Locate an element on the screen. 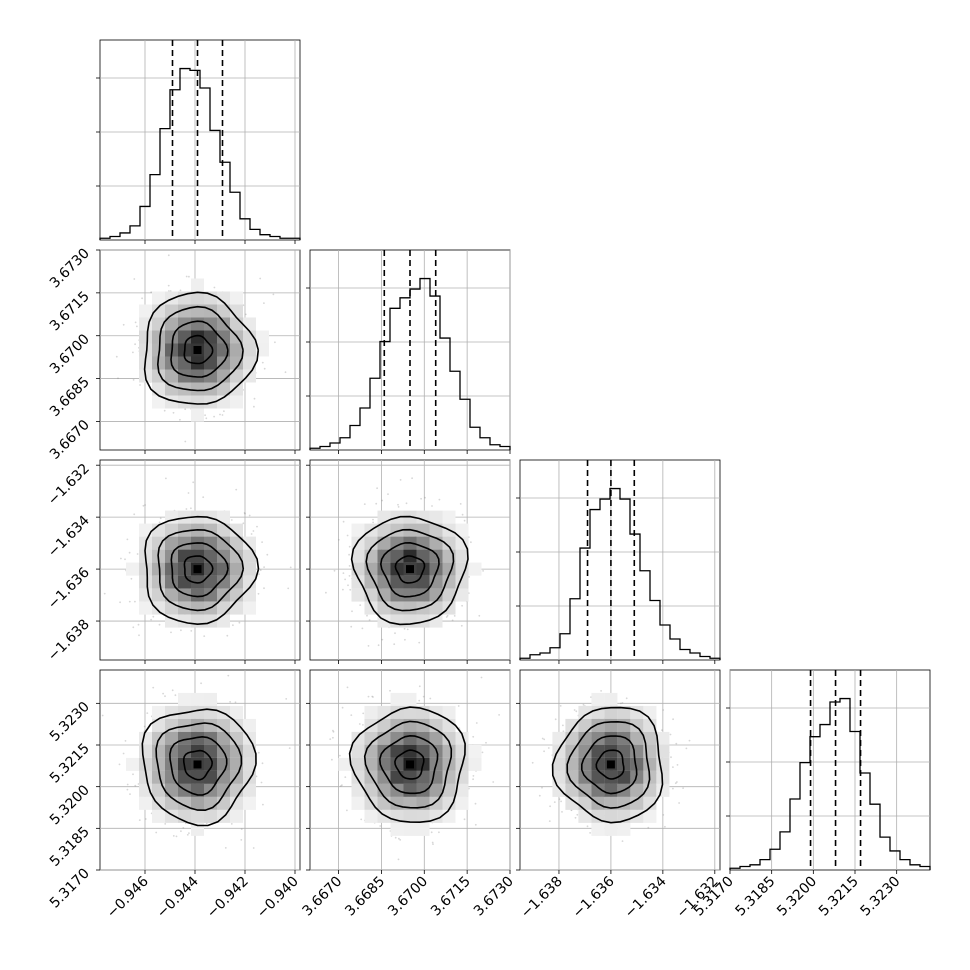  density-panel-p1-p2 is located at coordinates (408, 561).